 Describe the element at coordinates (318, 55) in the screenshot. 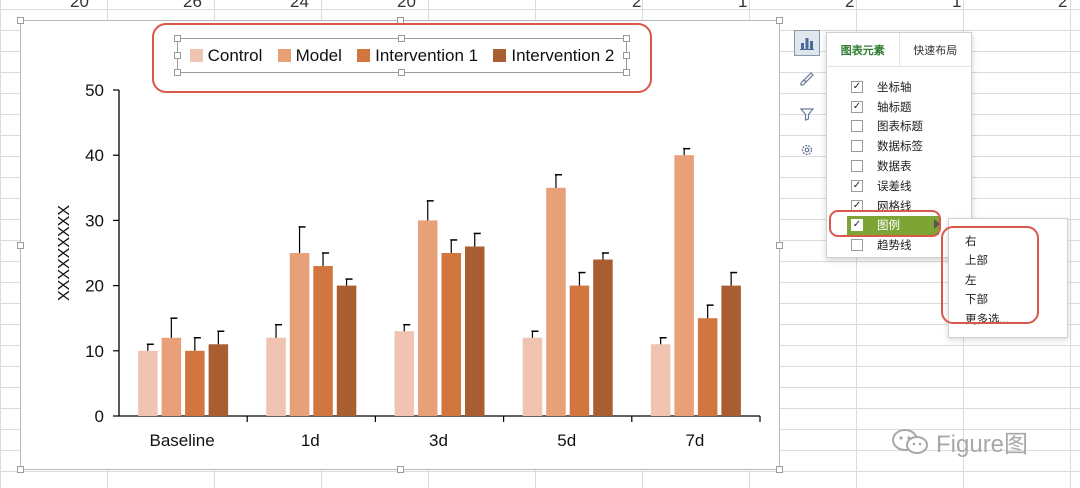

I see `legend-label: Model` at that location.